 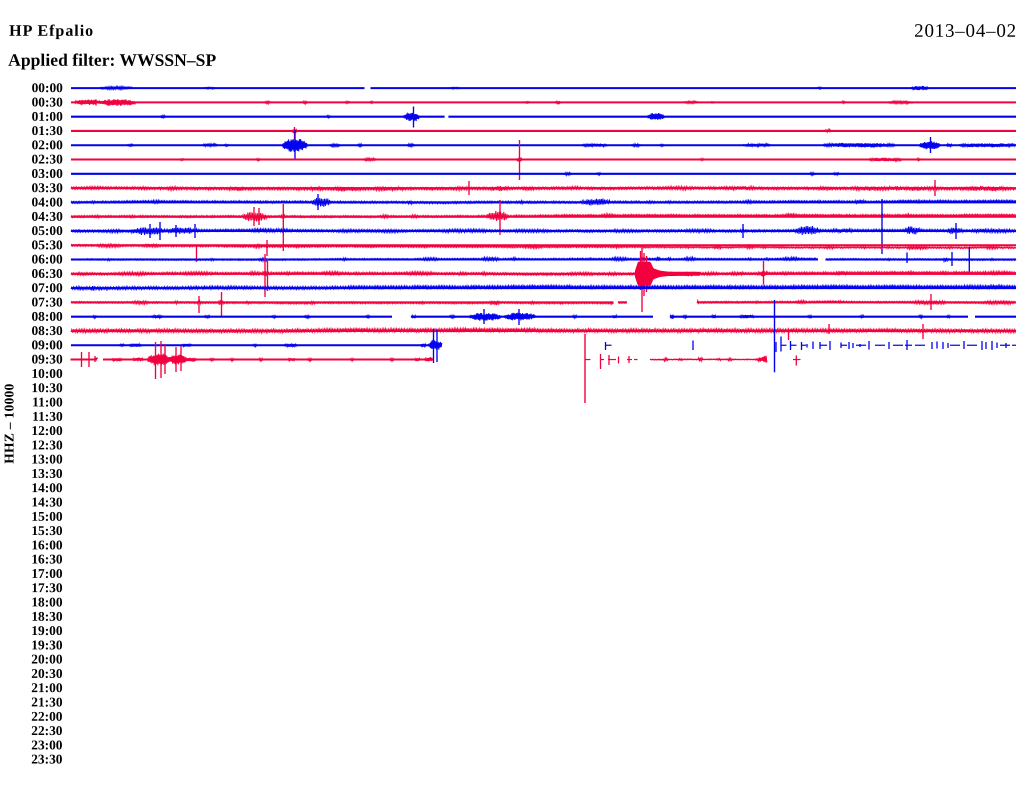 I want to click on svg-text: 11:30, so click(x=47, y=416).